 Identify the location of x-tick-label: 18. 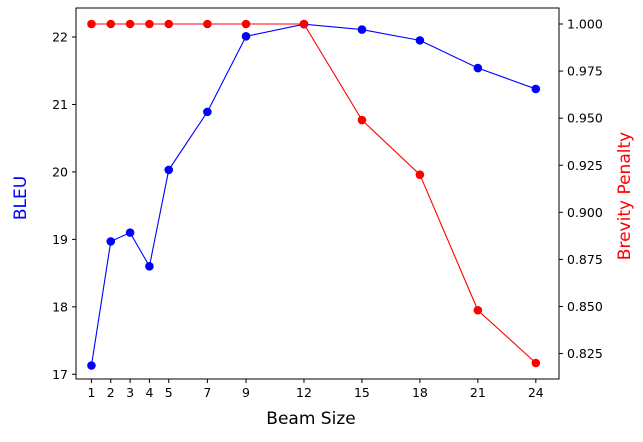
(420, 392).